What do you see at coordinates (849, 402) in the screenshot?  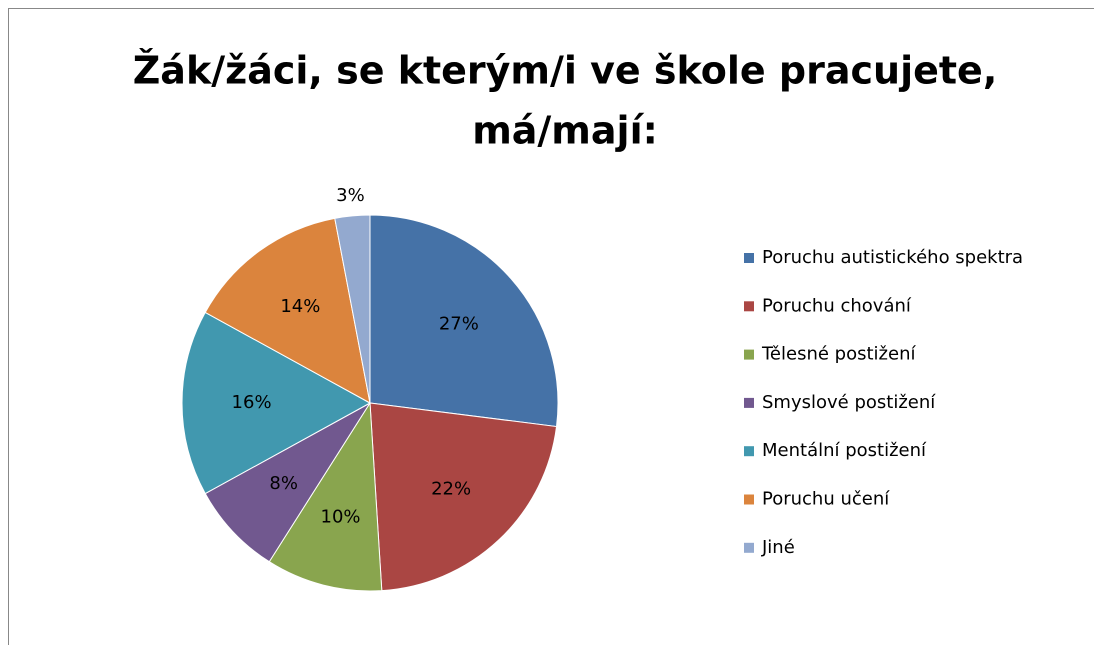 I see `legend-label: Smyslové postižení` at bounding box center [849, 402].